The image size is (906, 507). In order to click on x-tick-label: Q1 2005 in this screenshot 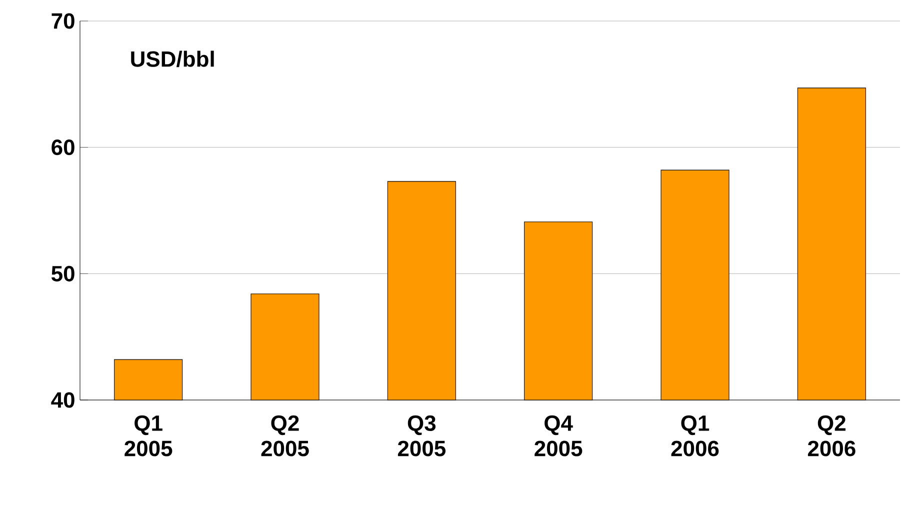, I will do `click(148, 435)`.